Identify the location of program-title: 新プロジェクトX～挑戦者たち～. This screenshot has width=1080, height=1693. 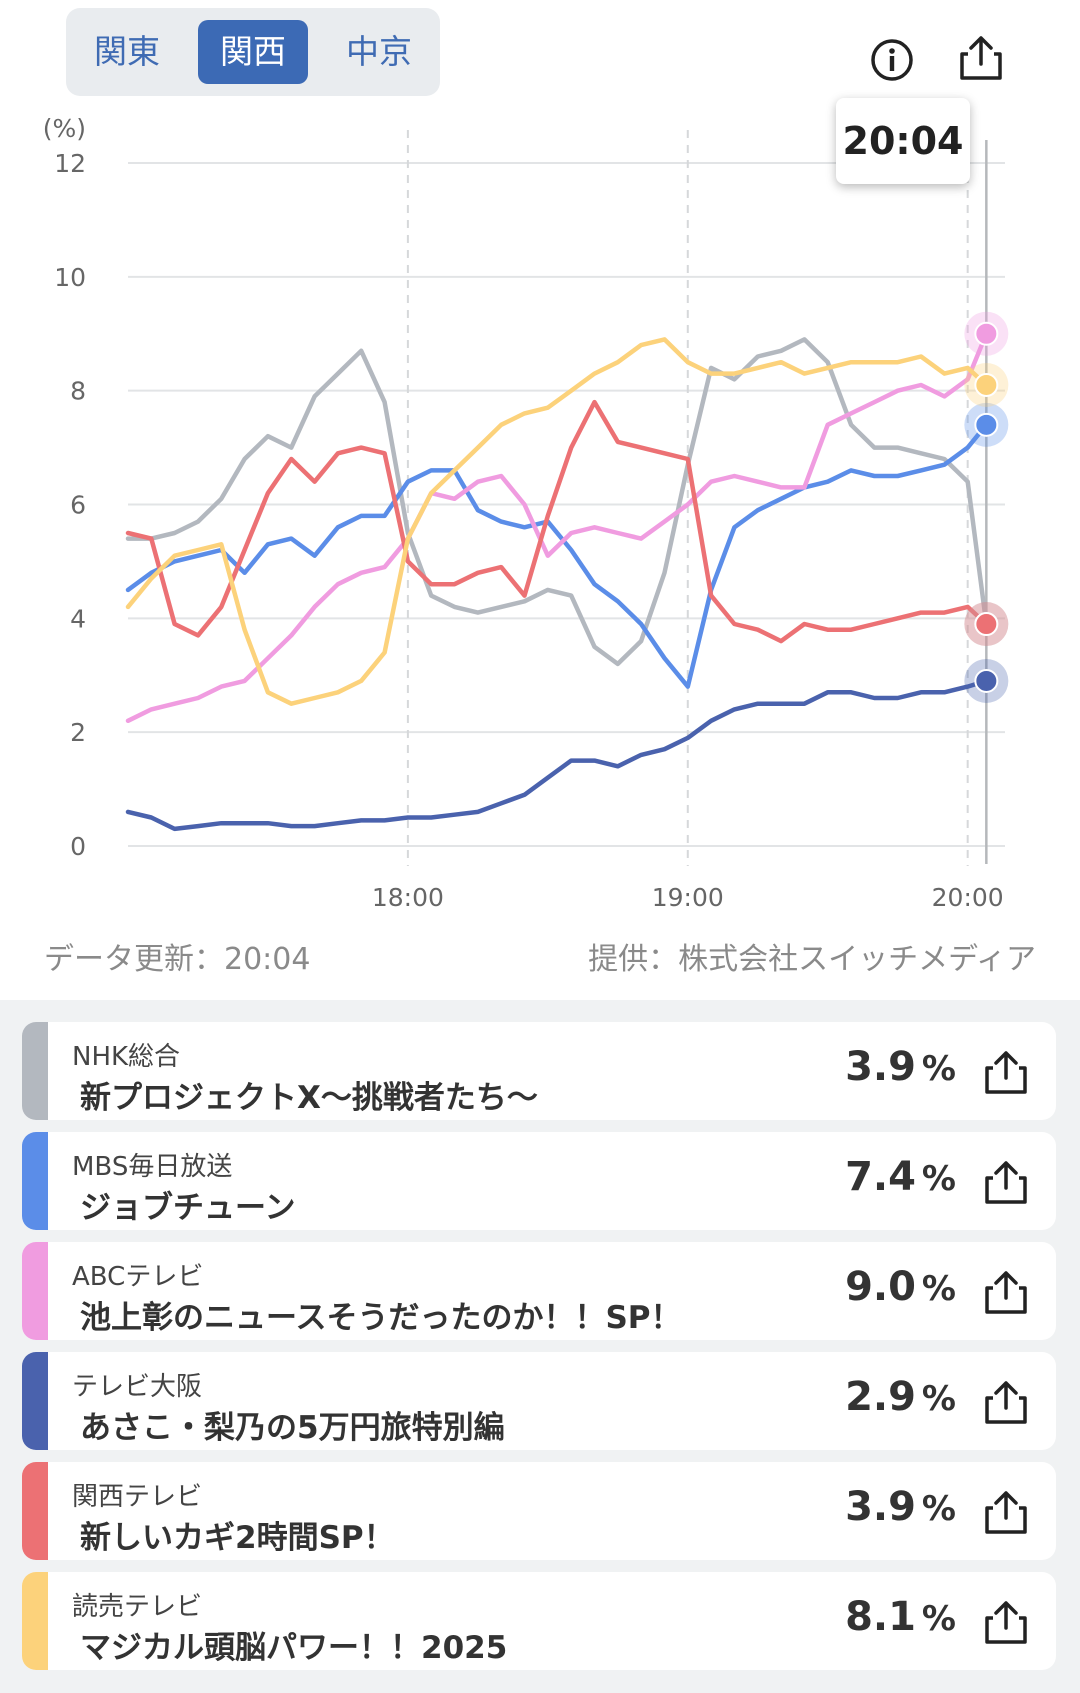
(309, 1098).